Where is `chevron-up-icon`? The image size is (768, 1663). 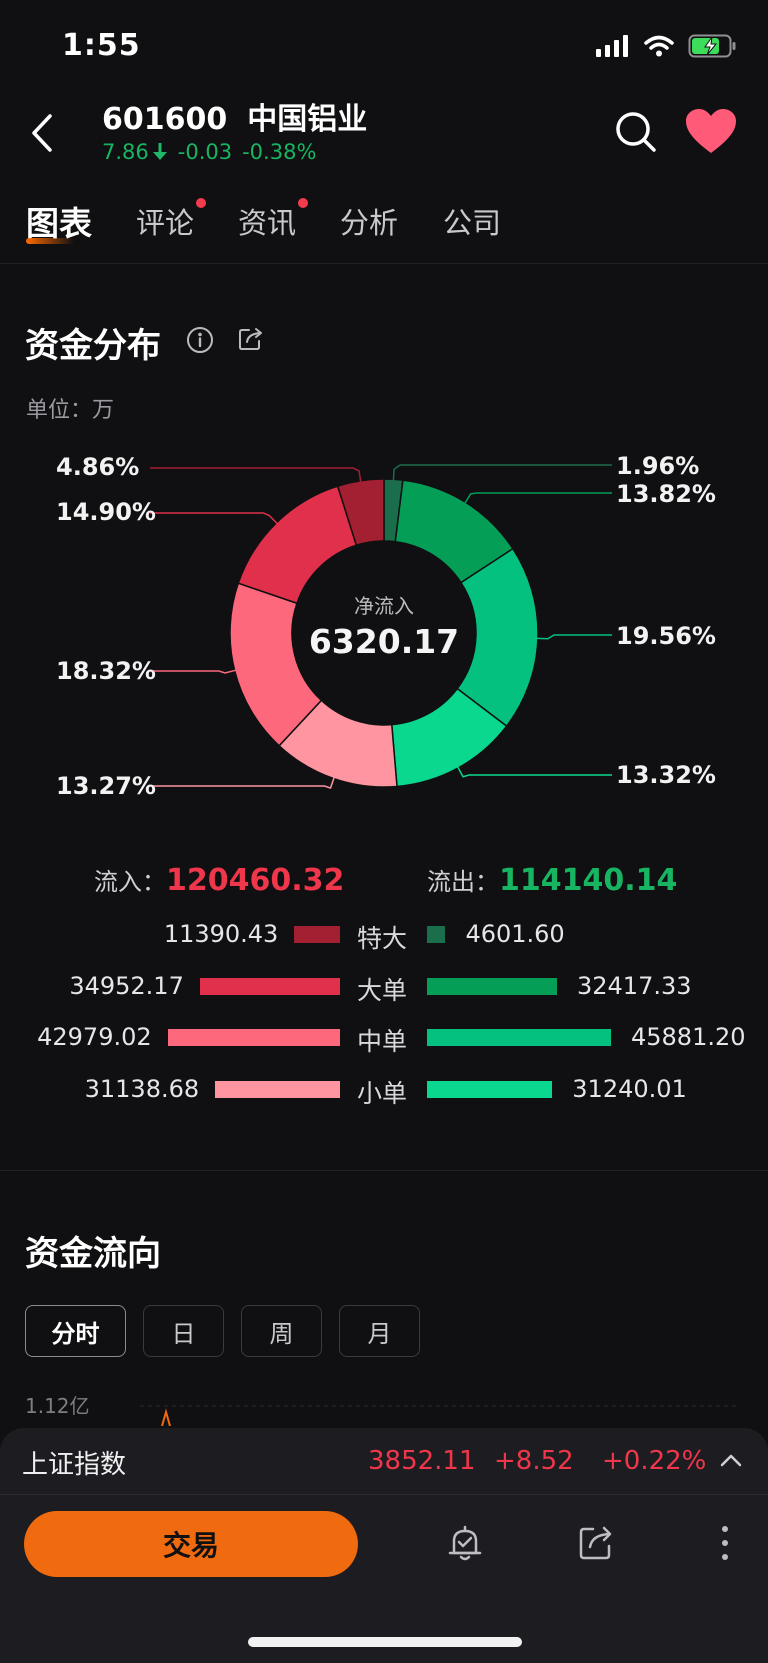
chevron-up-icon is located at coordinates (731, 1460).